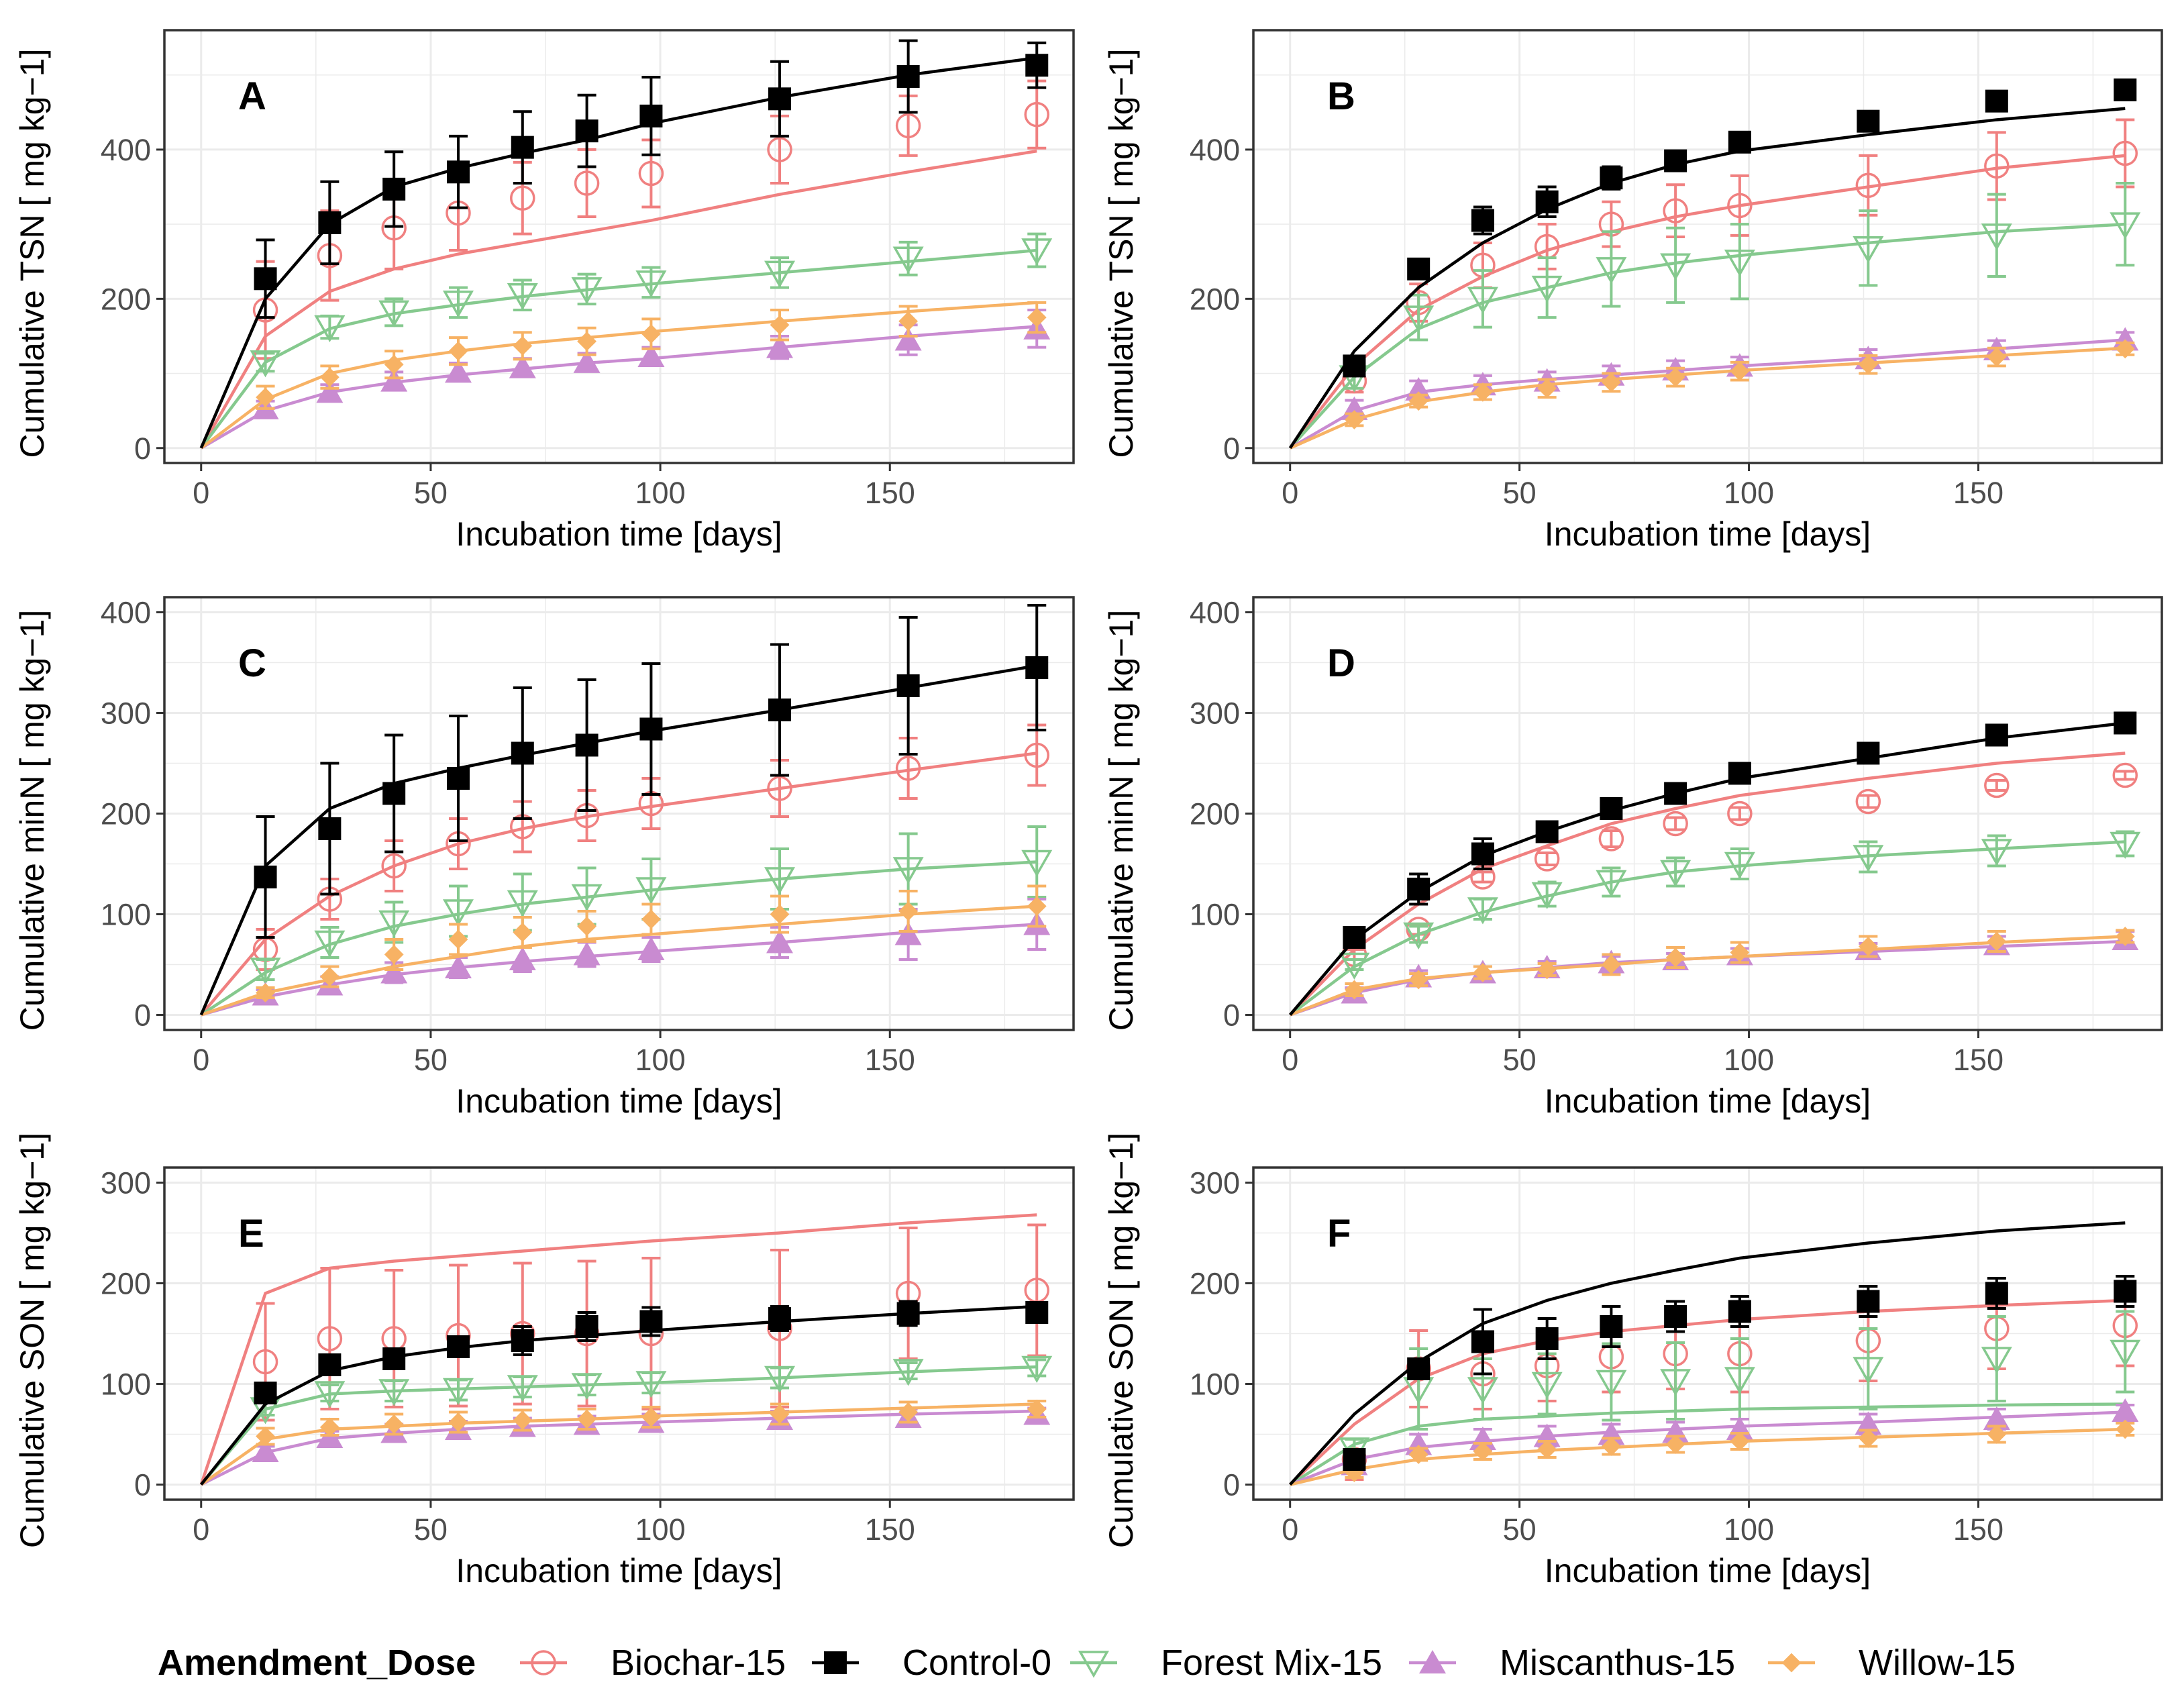  Describe the element at coordinates (1121, 689) in the screenshot. I see `y-axis-title-unit: [ mg kg−1]` at that location.